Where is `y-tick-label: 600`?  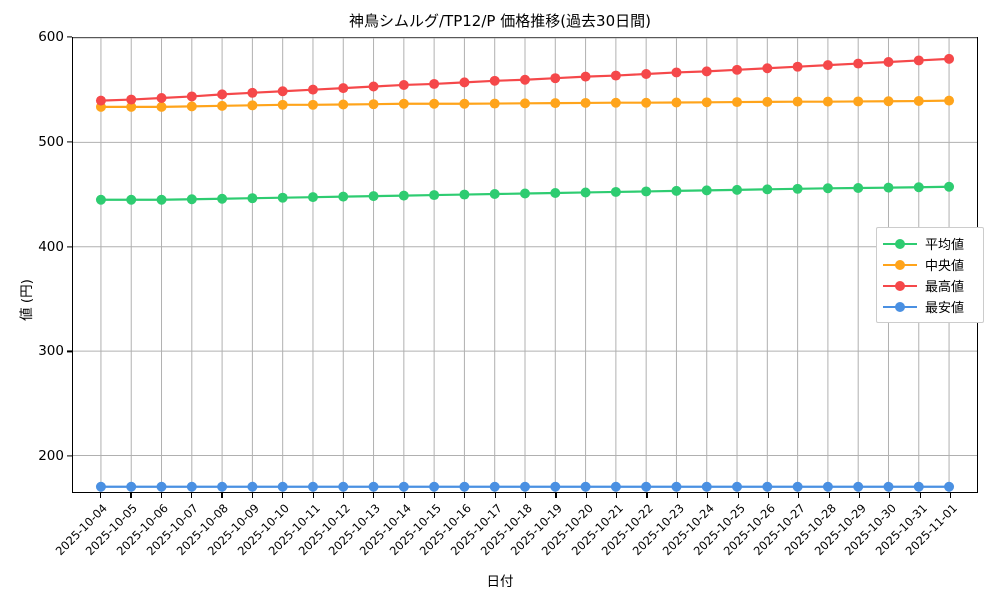
y-tick-label: 600 is located at coordinates (51, 37).